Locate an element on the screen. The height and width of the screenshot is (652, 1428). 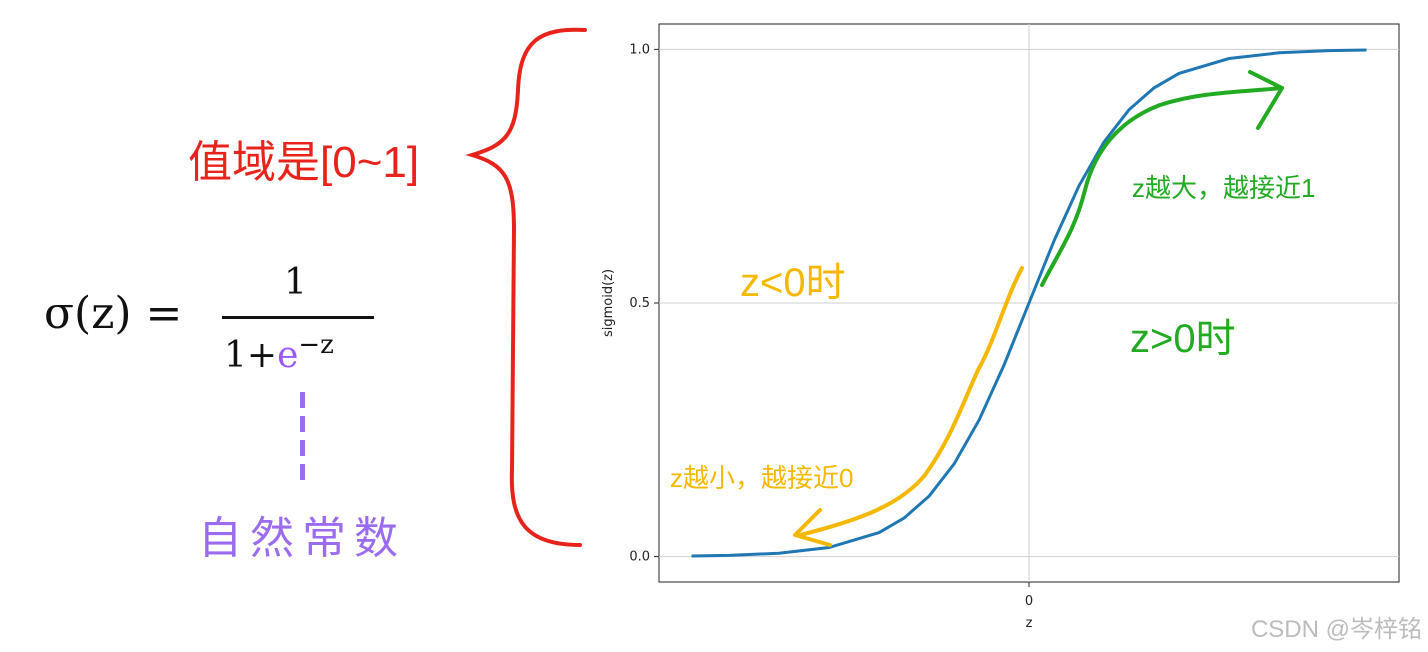
euler-e: e is located at coordinates (288, 355).